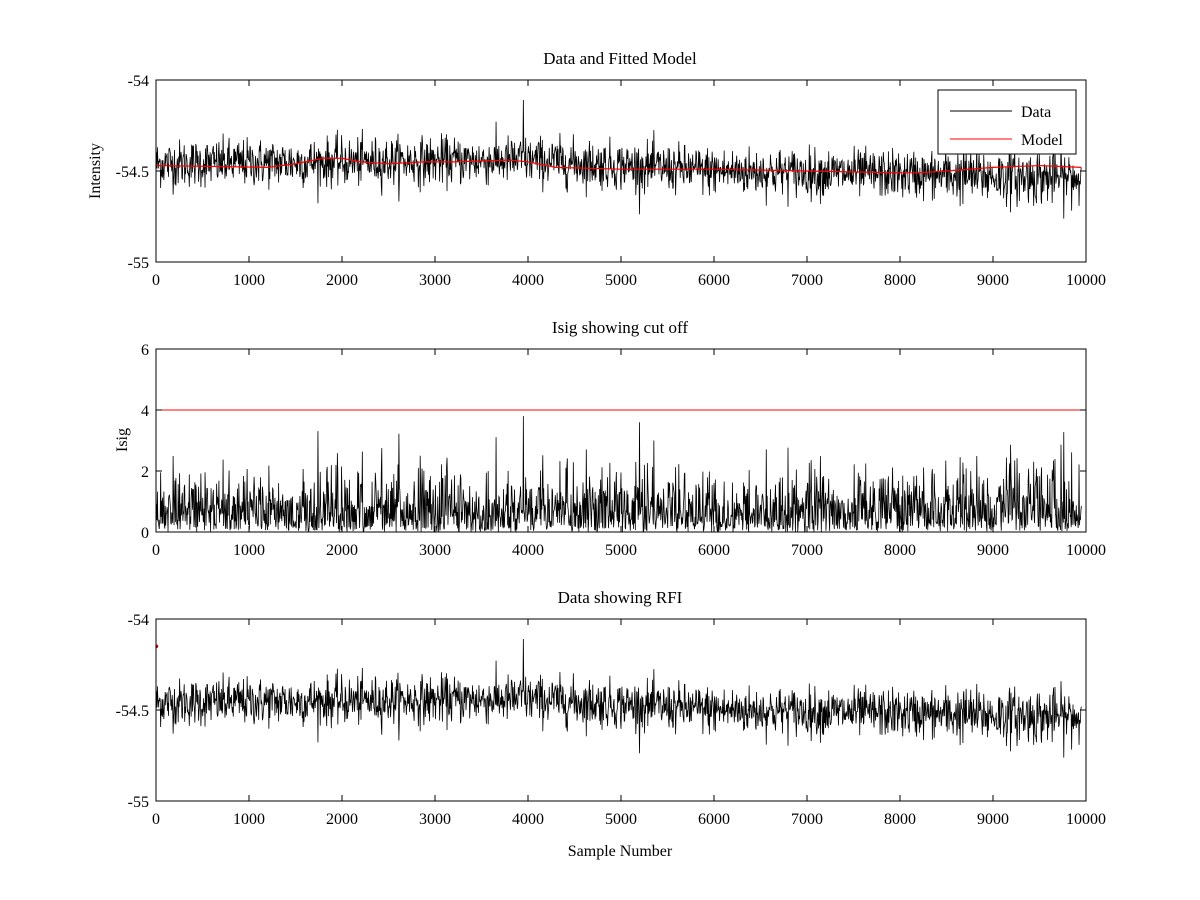  I want to click on series-isig-line, so click(619, 474).